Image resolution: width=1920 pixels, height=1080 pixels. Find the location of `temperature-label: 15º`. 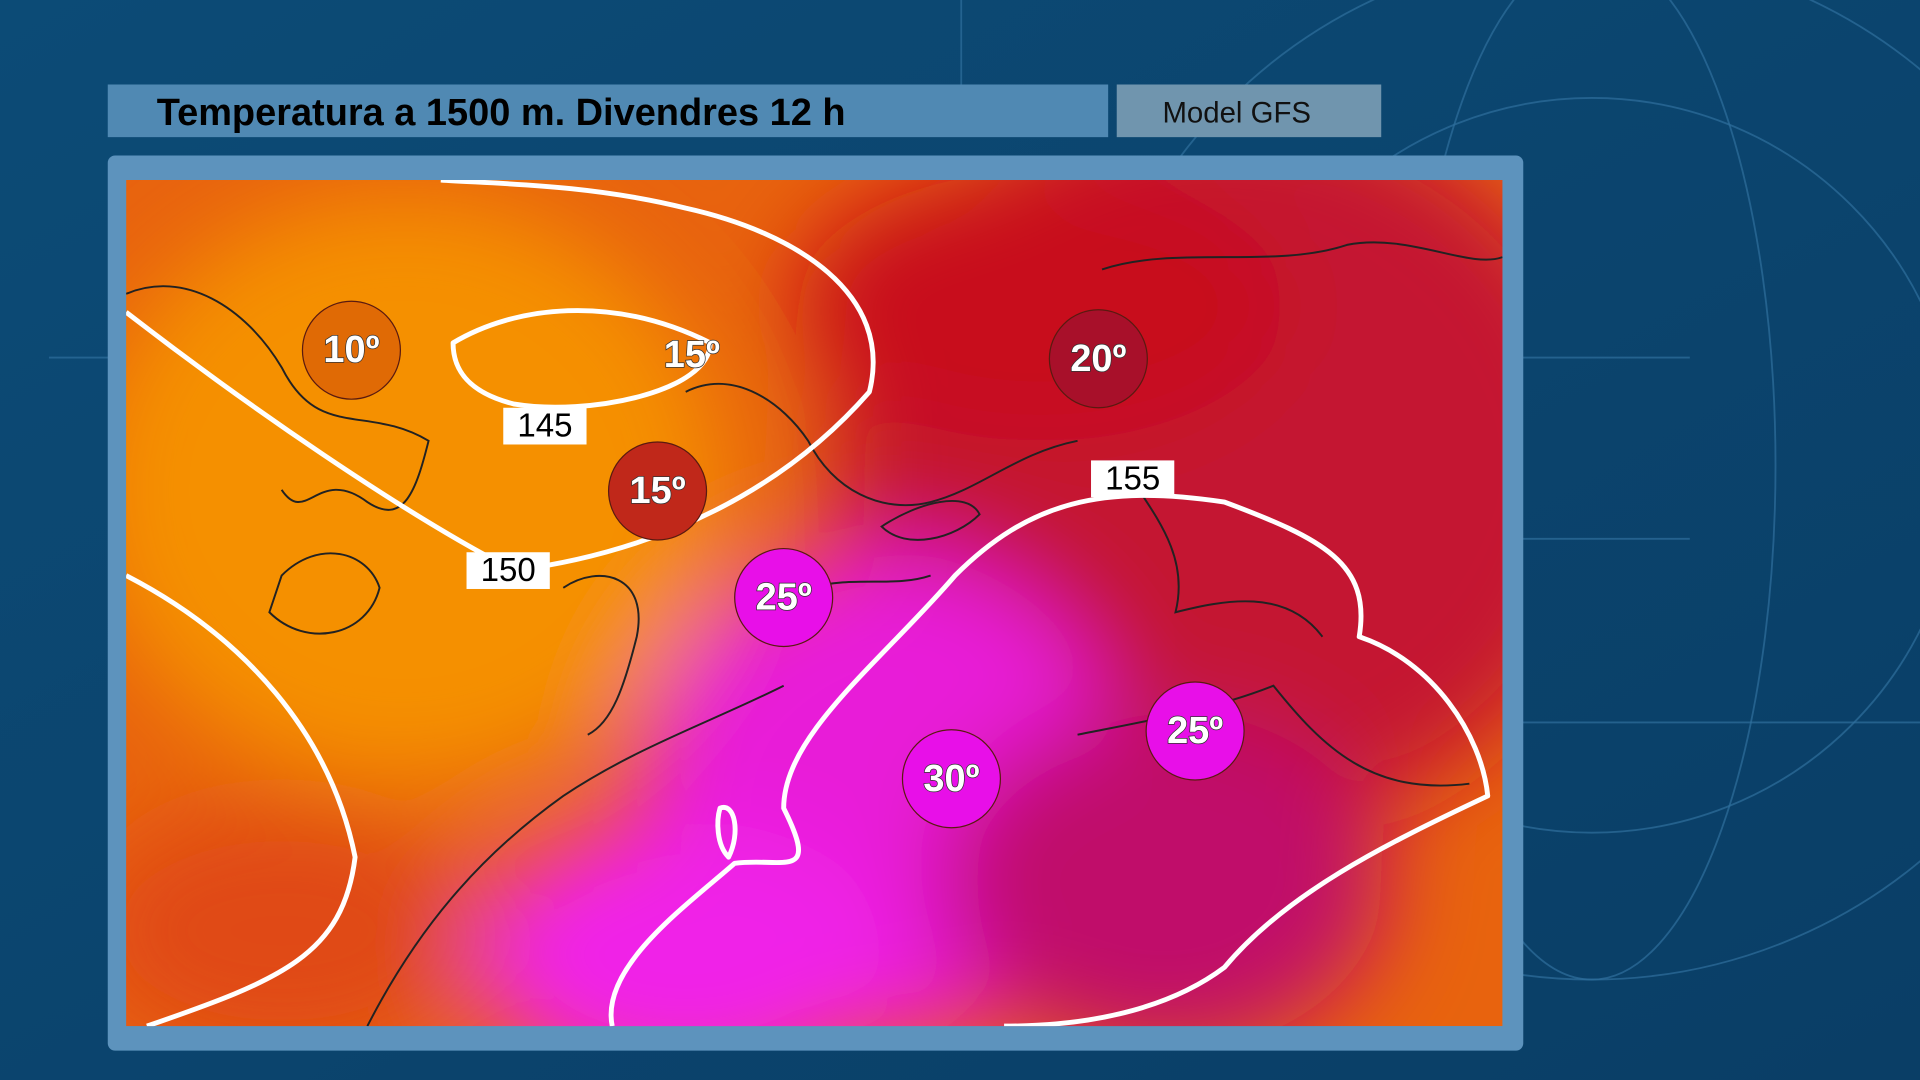

temperature-label: 15º is located at coordinates (658, 491).